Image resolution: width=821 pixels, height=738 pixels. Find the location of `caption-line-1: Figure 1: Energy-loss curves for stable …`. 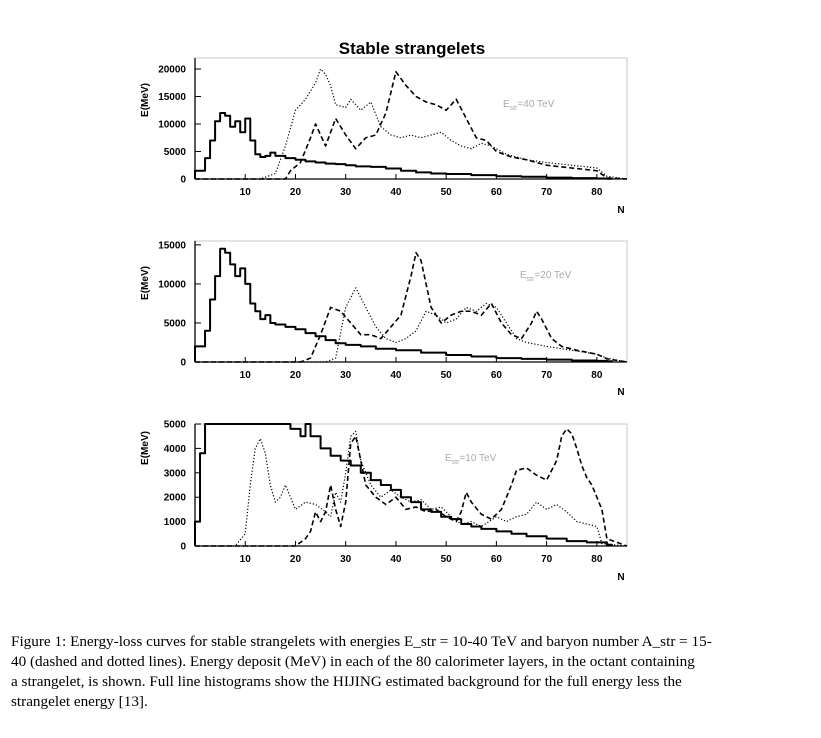

caption-line-1: Figure 1: Energy-loss curves for stable … is located at coordinates (361, 641).